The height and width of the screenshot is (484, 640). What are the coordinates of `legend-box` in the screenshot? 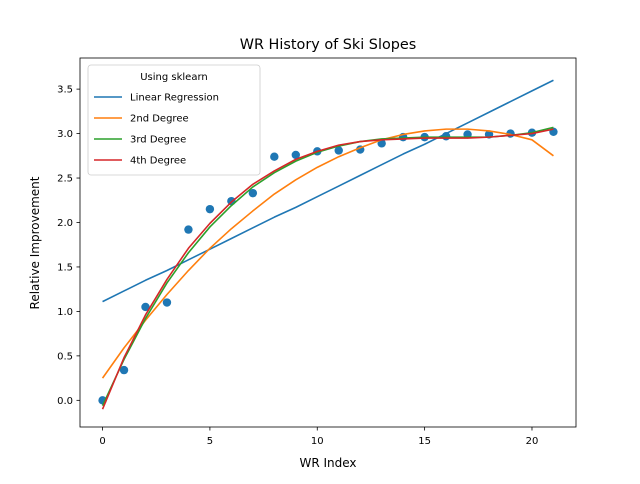 It's located at (174, 120).